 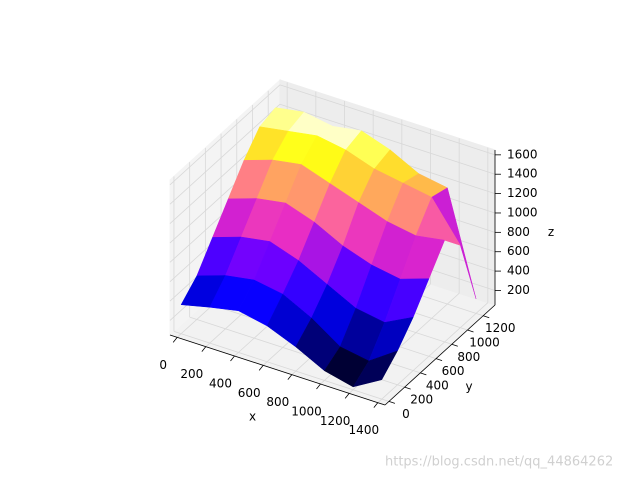 I want to click on y-tick-label: 1200, so click(x=500, y=328).